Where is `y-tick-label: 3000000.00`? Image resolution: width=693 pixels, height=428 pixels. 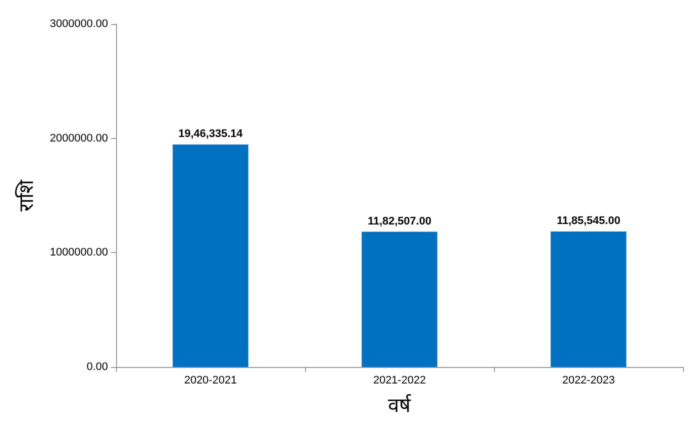
y-tick-label: 3000000.00 is located at coordinates (79, 24).